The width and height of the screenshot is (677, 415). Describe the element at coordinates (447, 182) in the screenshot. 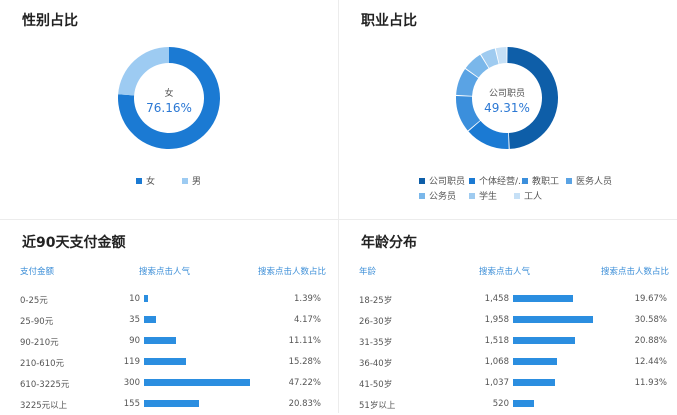

I see `job-legend-label: 公司职员` at that location.